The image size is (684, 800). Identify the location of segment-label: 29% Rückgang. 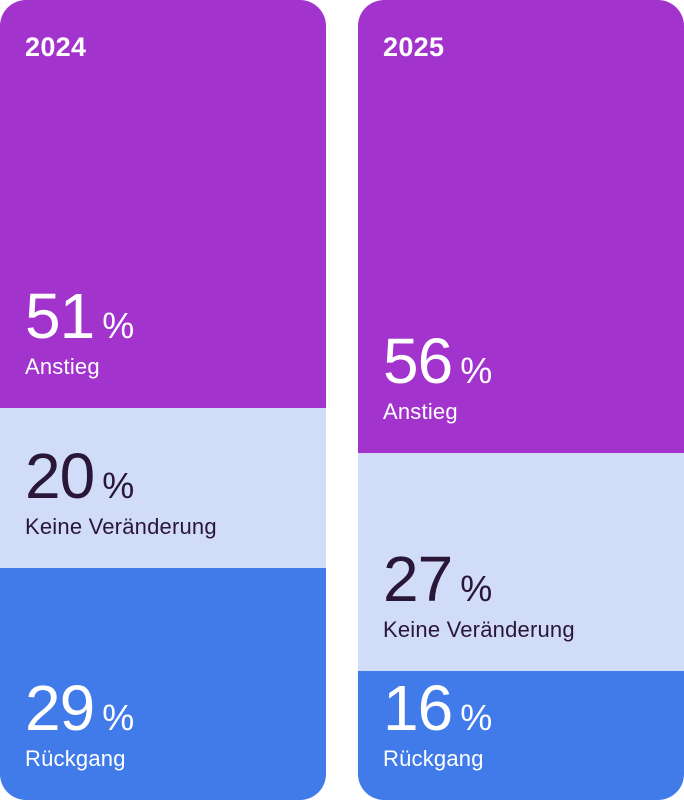
(79, 724).